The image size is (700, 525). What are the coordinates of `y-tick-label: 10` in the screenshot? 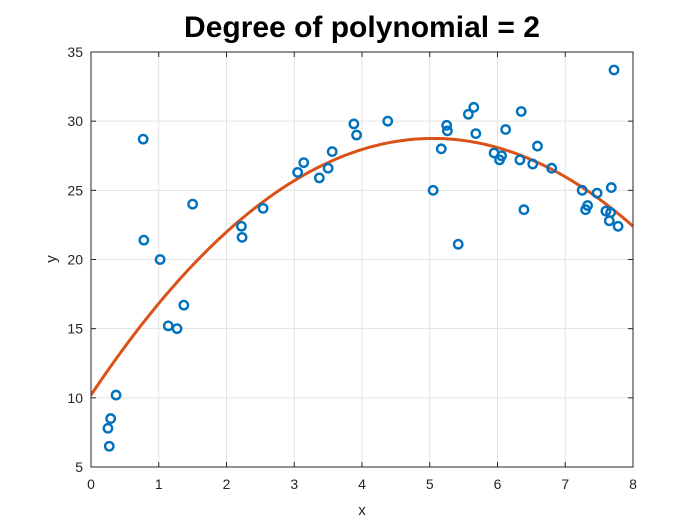 It's located at (75, 398).